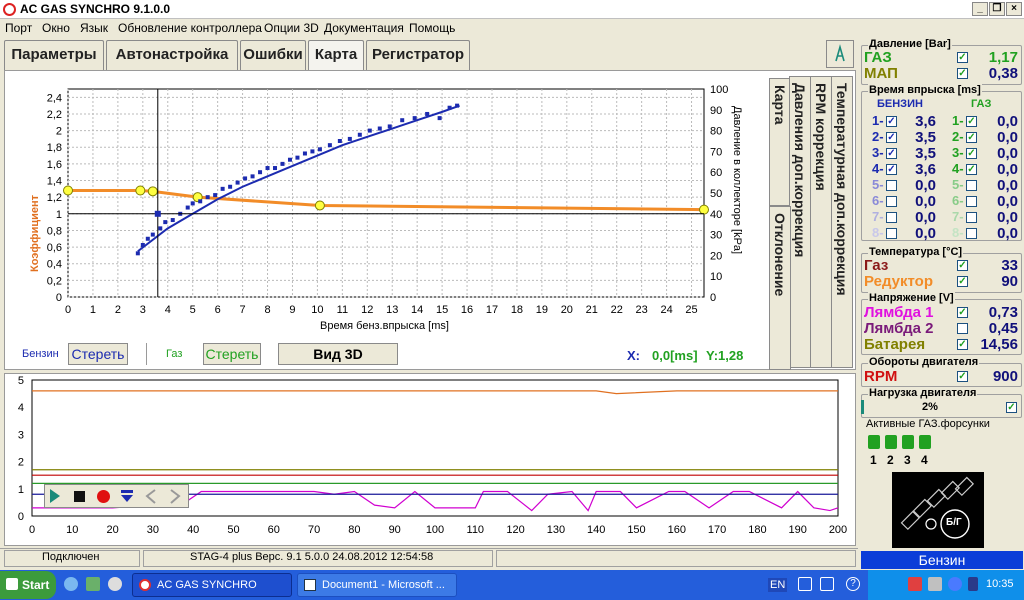 The height and width of the screenshot is (600, 1024). What do you see at coordinates (336, 55) in the screenshot?
I see `tab-map: Карта` at bounding box center [336, 55].